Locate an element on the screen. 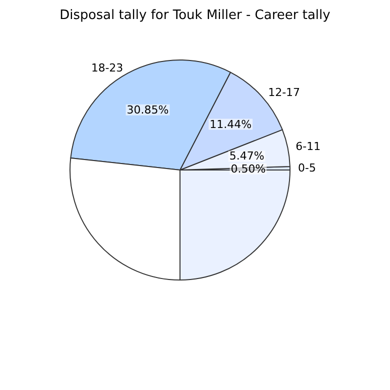 This screenshot has width=390, height=390. slice-label: 18-23 is located at coordinates (107, 67).